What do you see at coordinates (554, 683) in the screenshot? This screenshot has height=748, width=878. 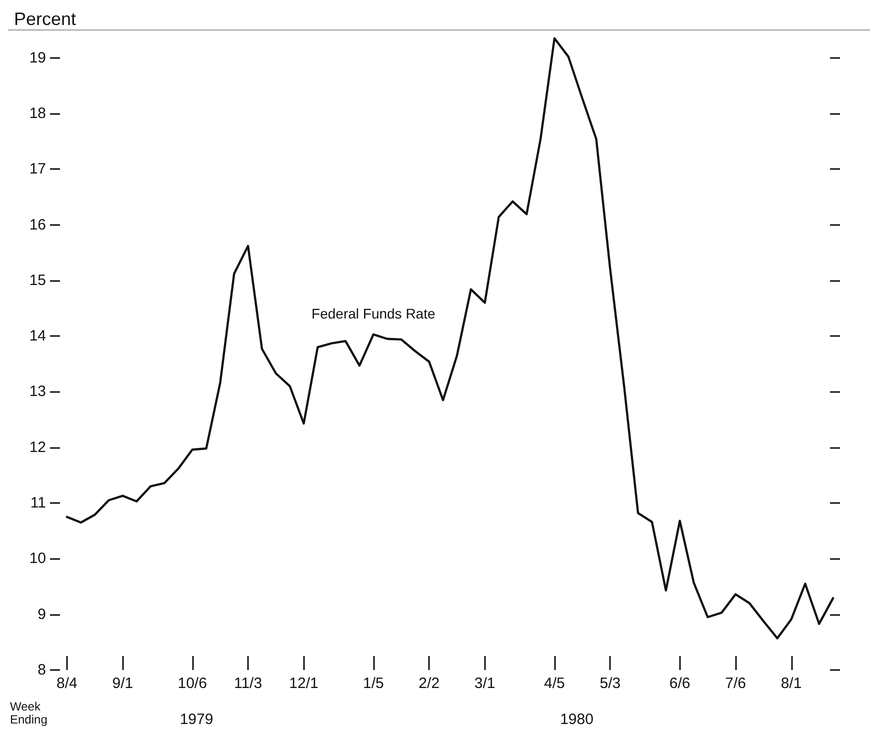 I see `x-tick-label: 4/5` at bounding box center [554, 683].